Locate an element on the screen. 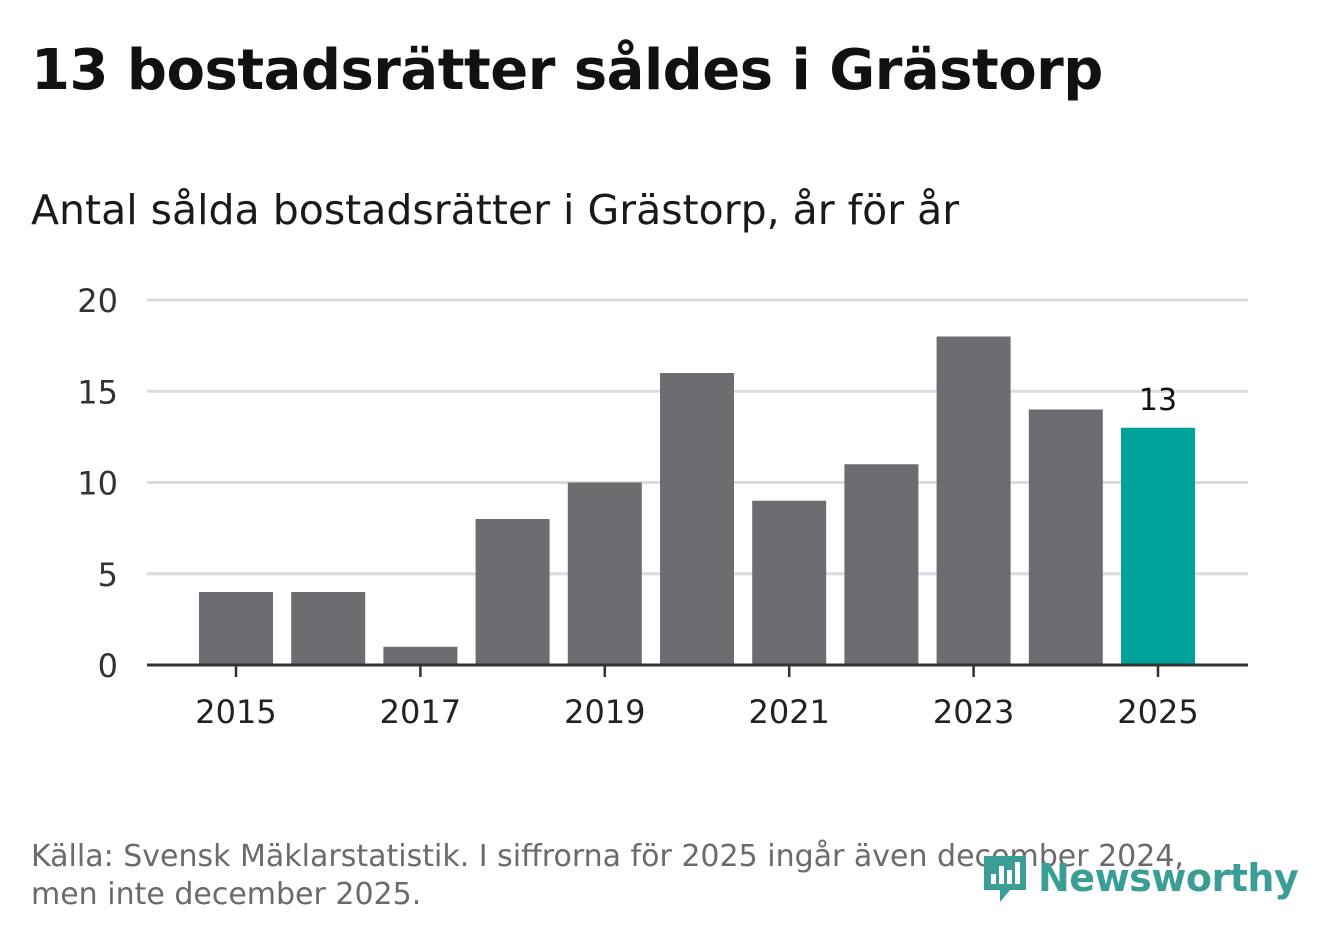  logo-text: Newsworthy is located at coordinates (1168, 878).